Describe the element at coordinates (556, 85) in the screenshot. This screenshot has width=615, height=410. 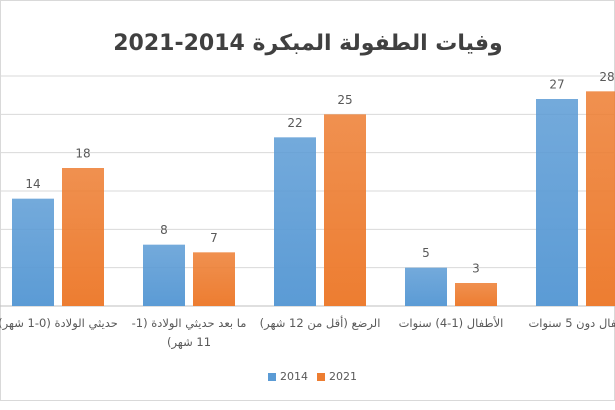
I see `value-label: 27` at that location.